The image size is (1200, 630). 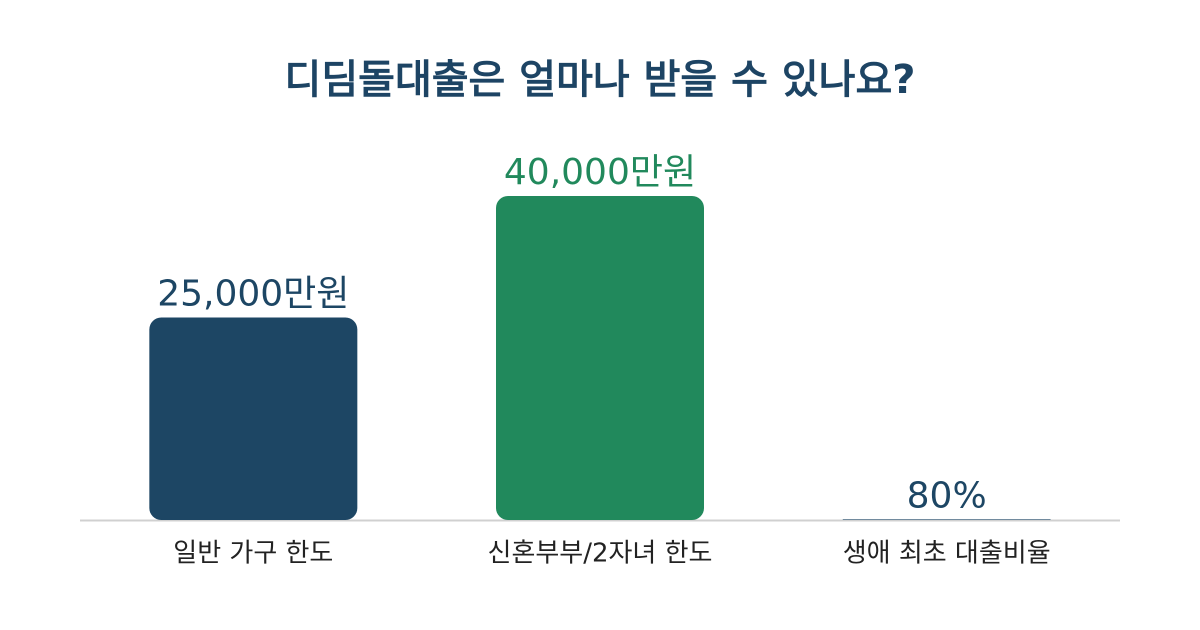 I want to click on value-label: 40,000만원, so click(x=600, y=172).